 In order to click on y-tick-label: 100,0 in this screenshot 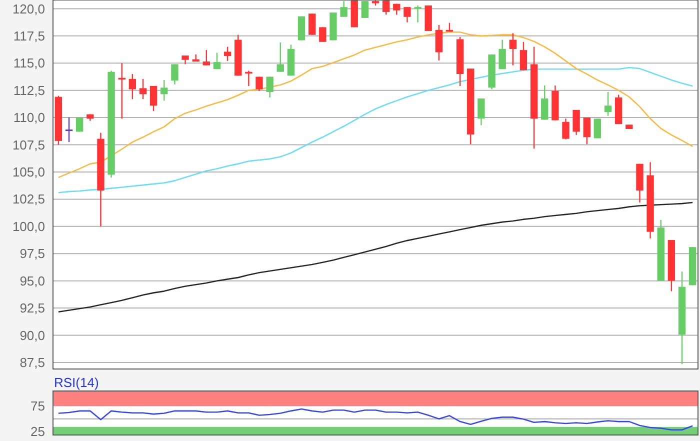, I will do `click(28, 226)`.